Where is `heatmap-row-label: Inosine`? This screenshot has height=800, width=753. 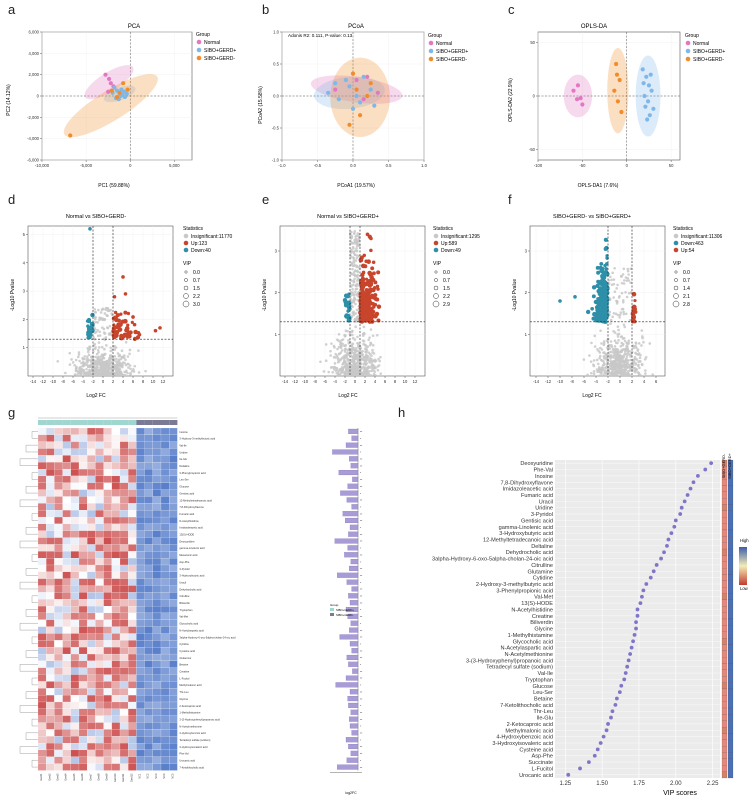
heatmap-row-label: Inosine is located at coordinates (183, 432).